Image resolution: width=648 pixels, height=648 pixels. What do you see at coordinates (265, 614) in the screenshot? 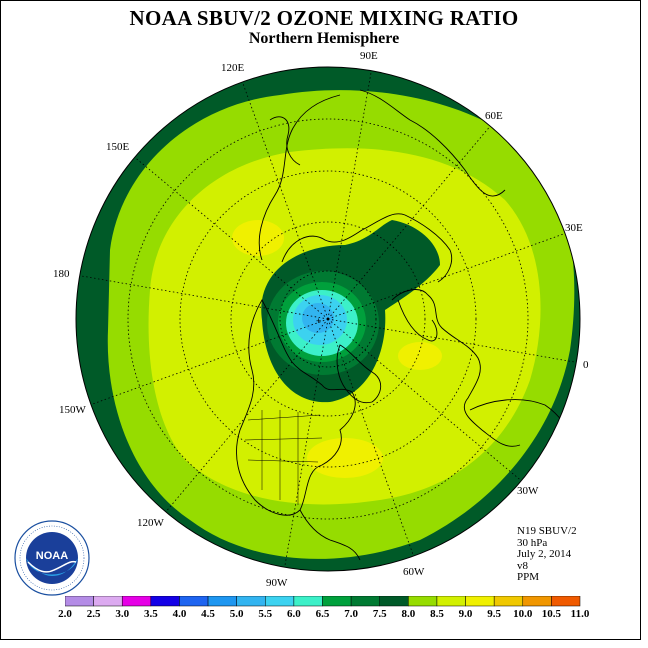
I see `colorbar-tick-label: 5.5` at bounding box center [265, 614].